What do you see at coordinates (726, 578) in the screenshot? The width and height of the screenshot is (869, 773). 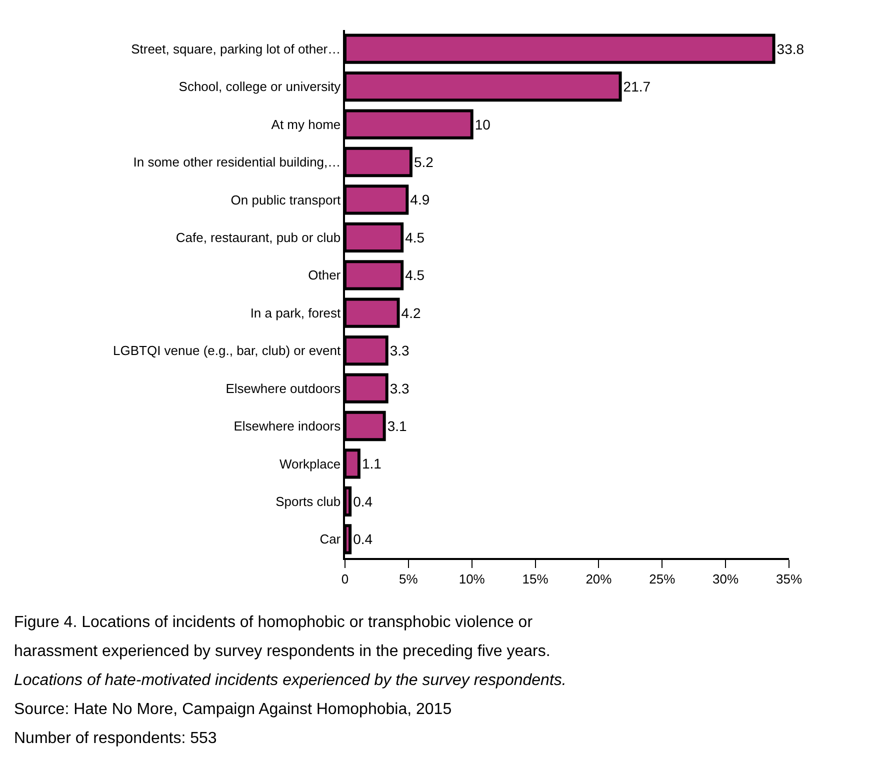 I see `x-tick-label: 30%` at bounding box center [726, 578].